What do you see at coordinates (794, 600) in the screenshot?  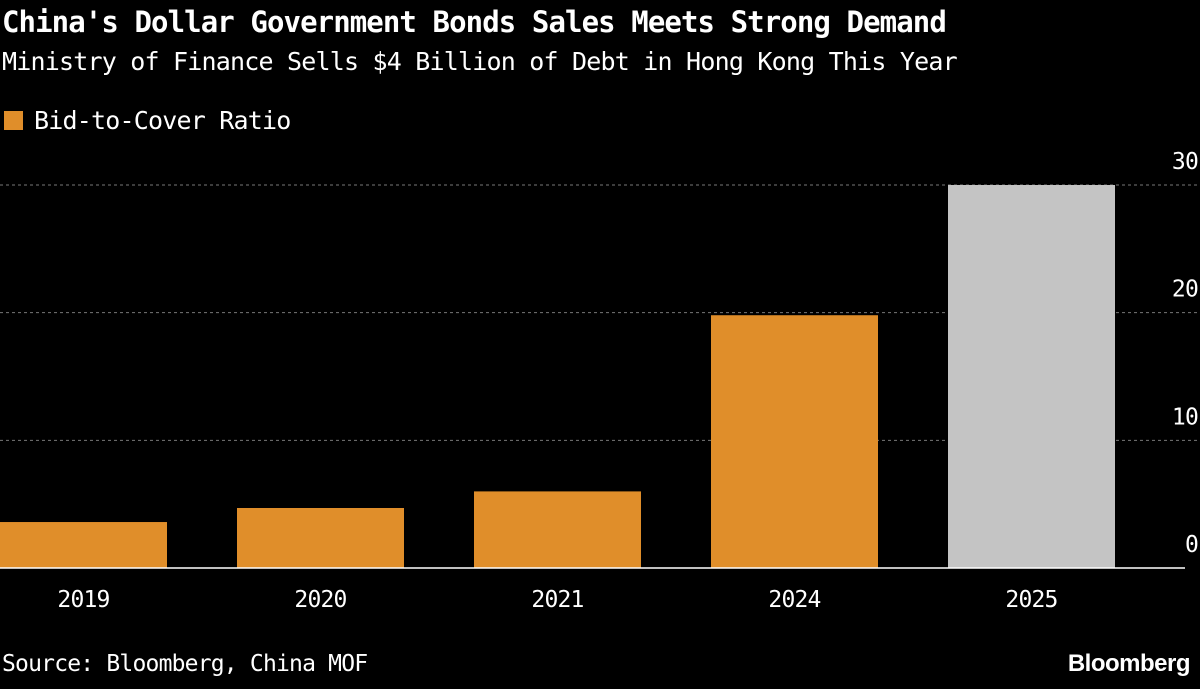 I see `x-tick-label: 2024` at bounding box center [794, 600].